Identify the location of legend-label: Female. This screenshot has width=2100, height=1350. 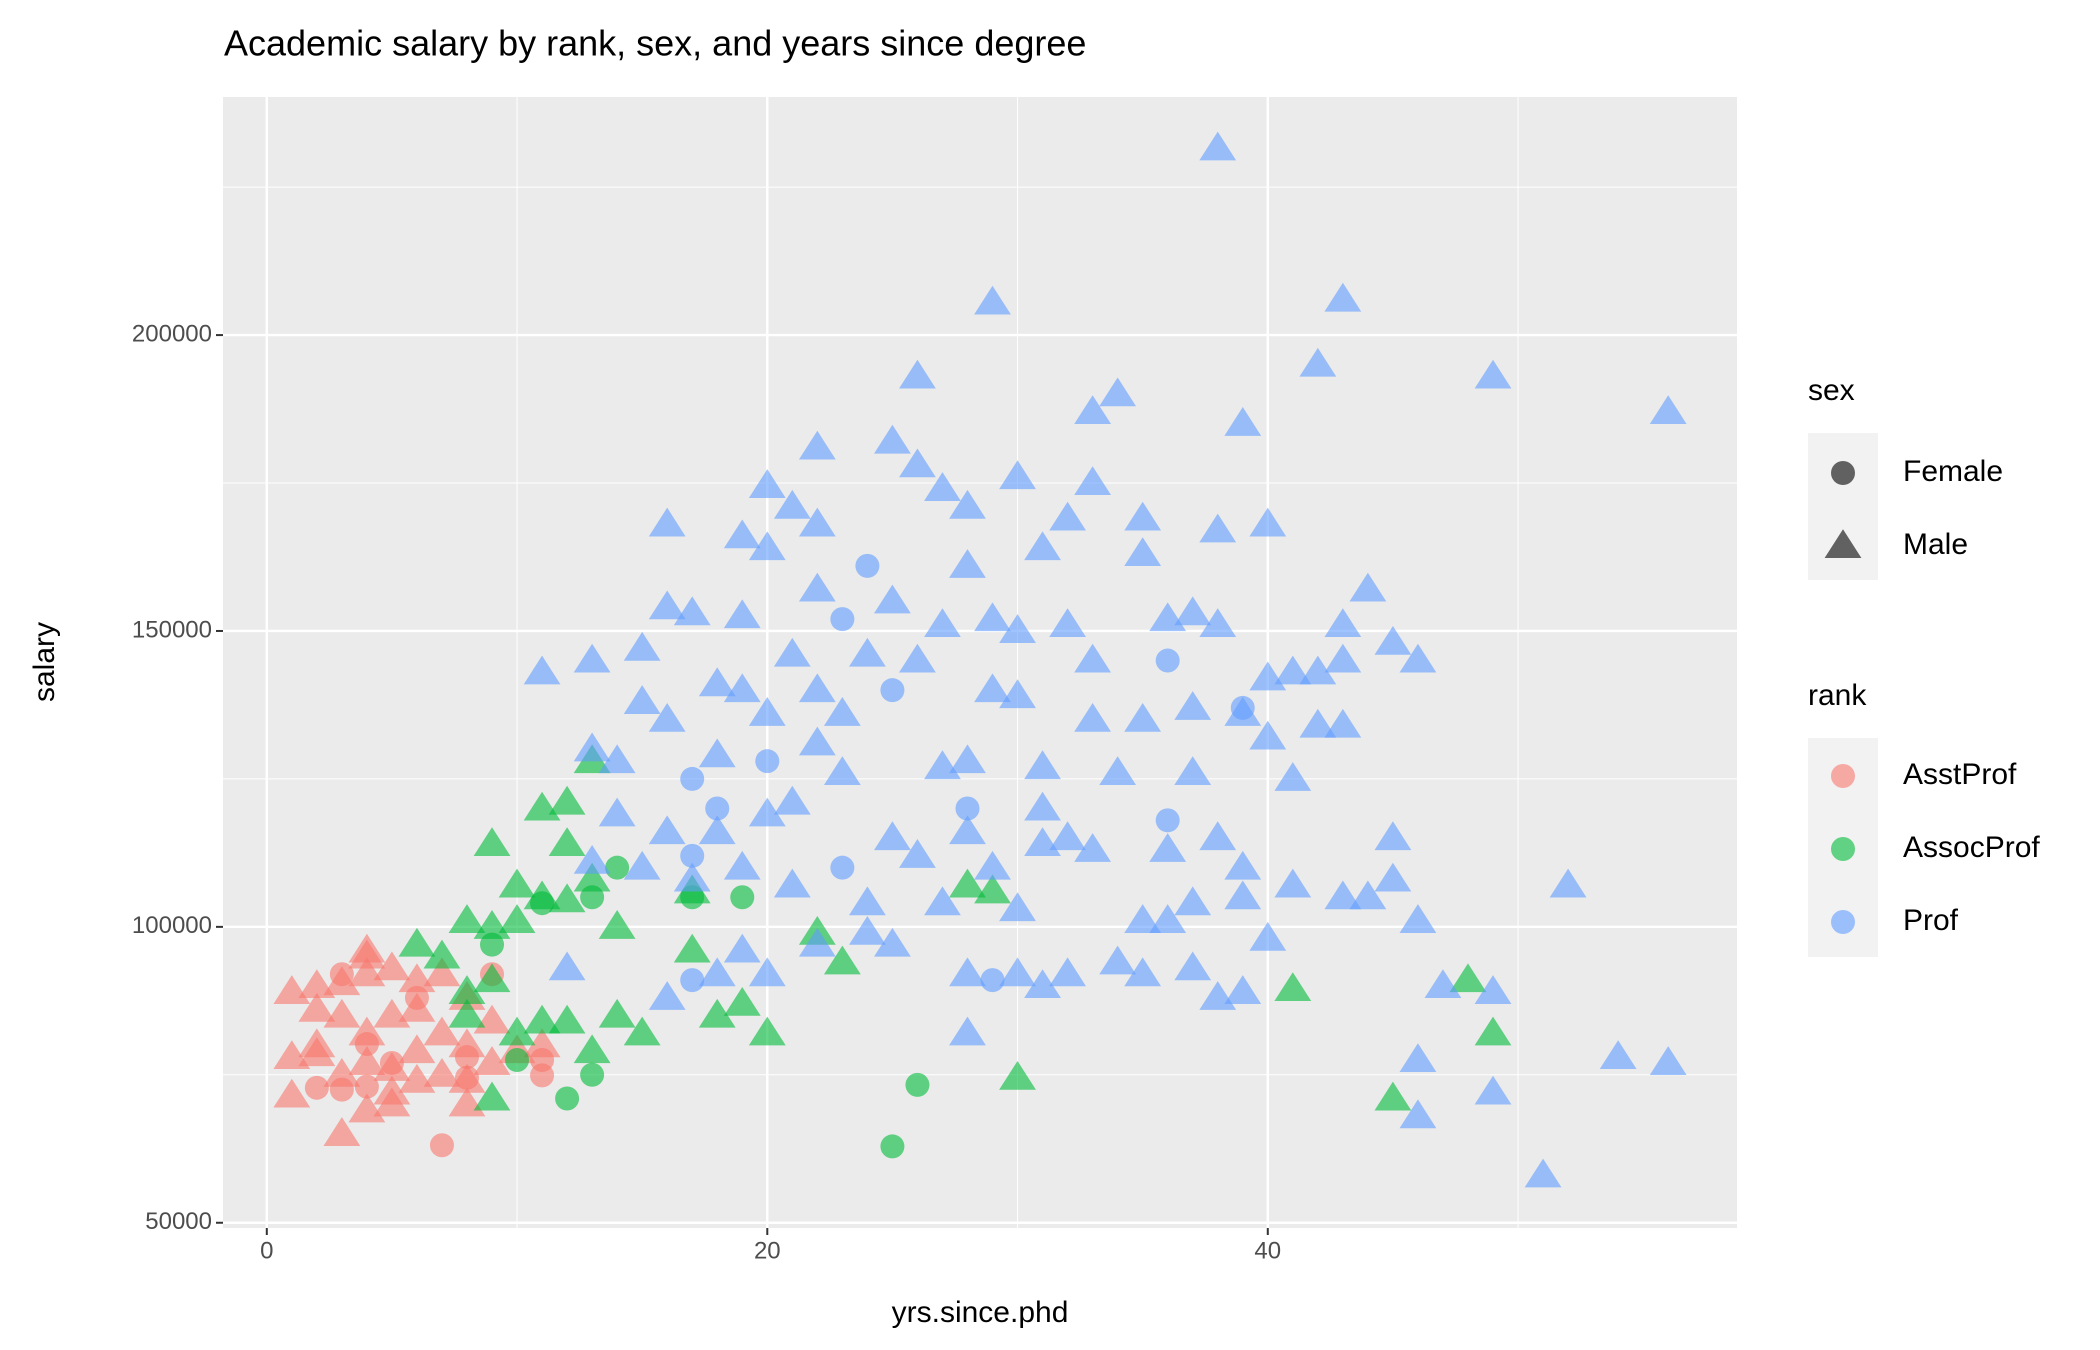
(1953, 471).